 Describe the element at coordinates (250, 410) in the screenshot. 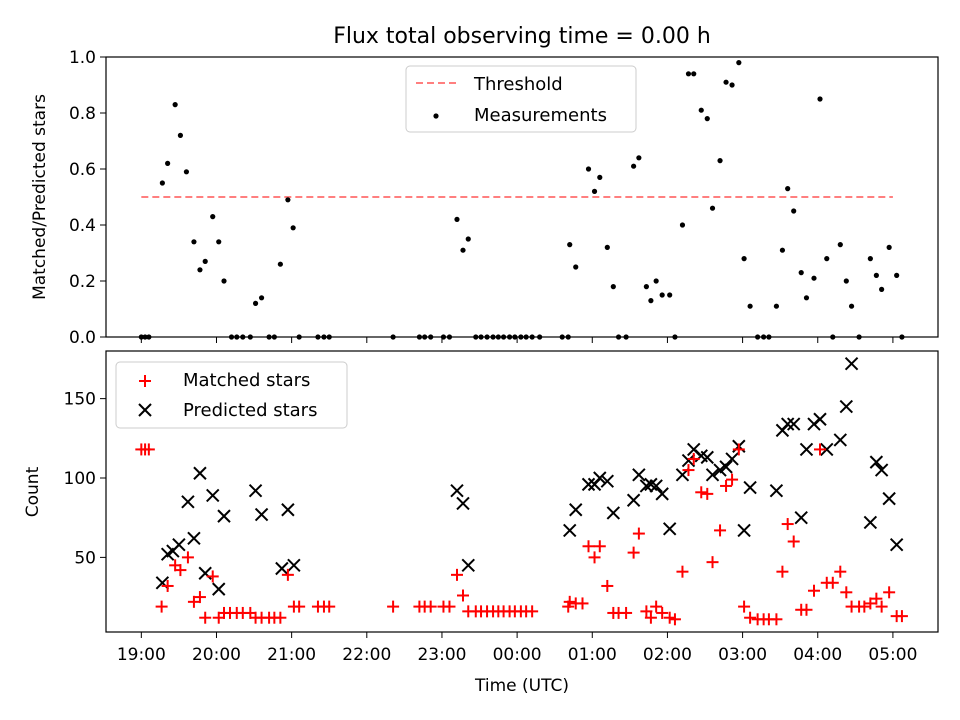

I see `legend-predicted-label: Predicted stars` at that location.